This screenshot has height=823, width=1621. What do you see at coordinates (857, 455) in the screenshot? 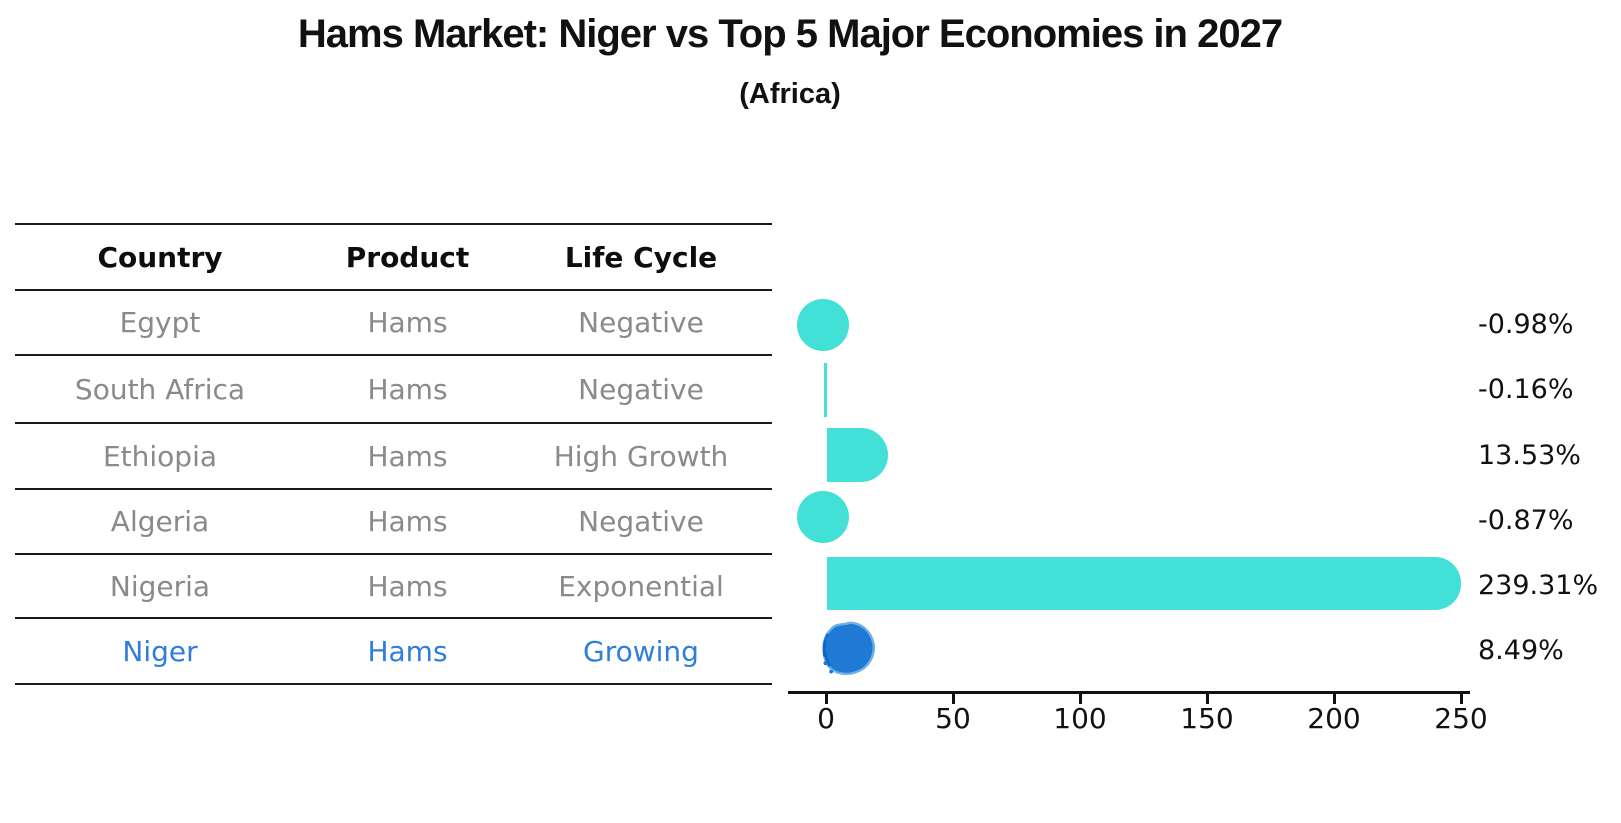
I see `bar-ethiopia` at bounding box center [857, 455].